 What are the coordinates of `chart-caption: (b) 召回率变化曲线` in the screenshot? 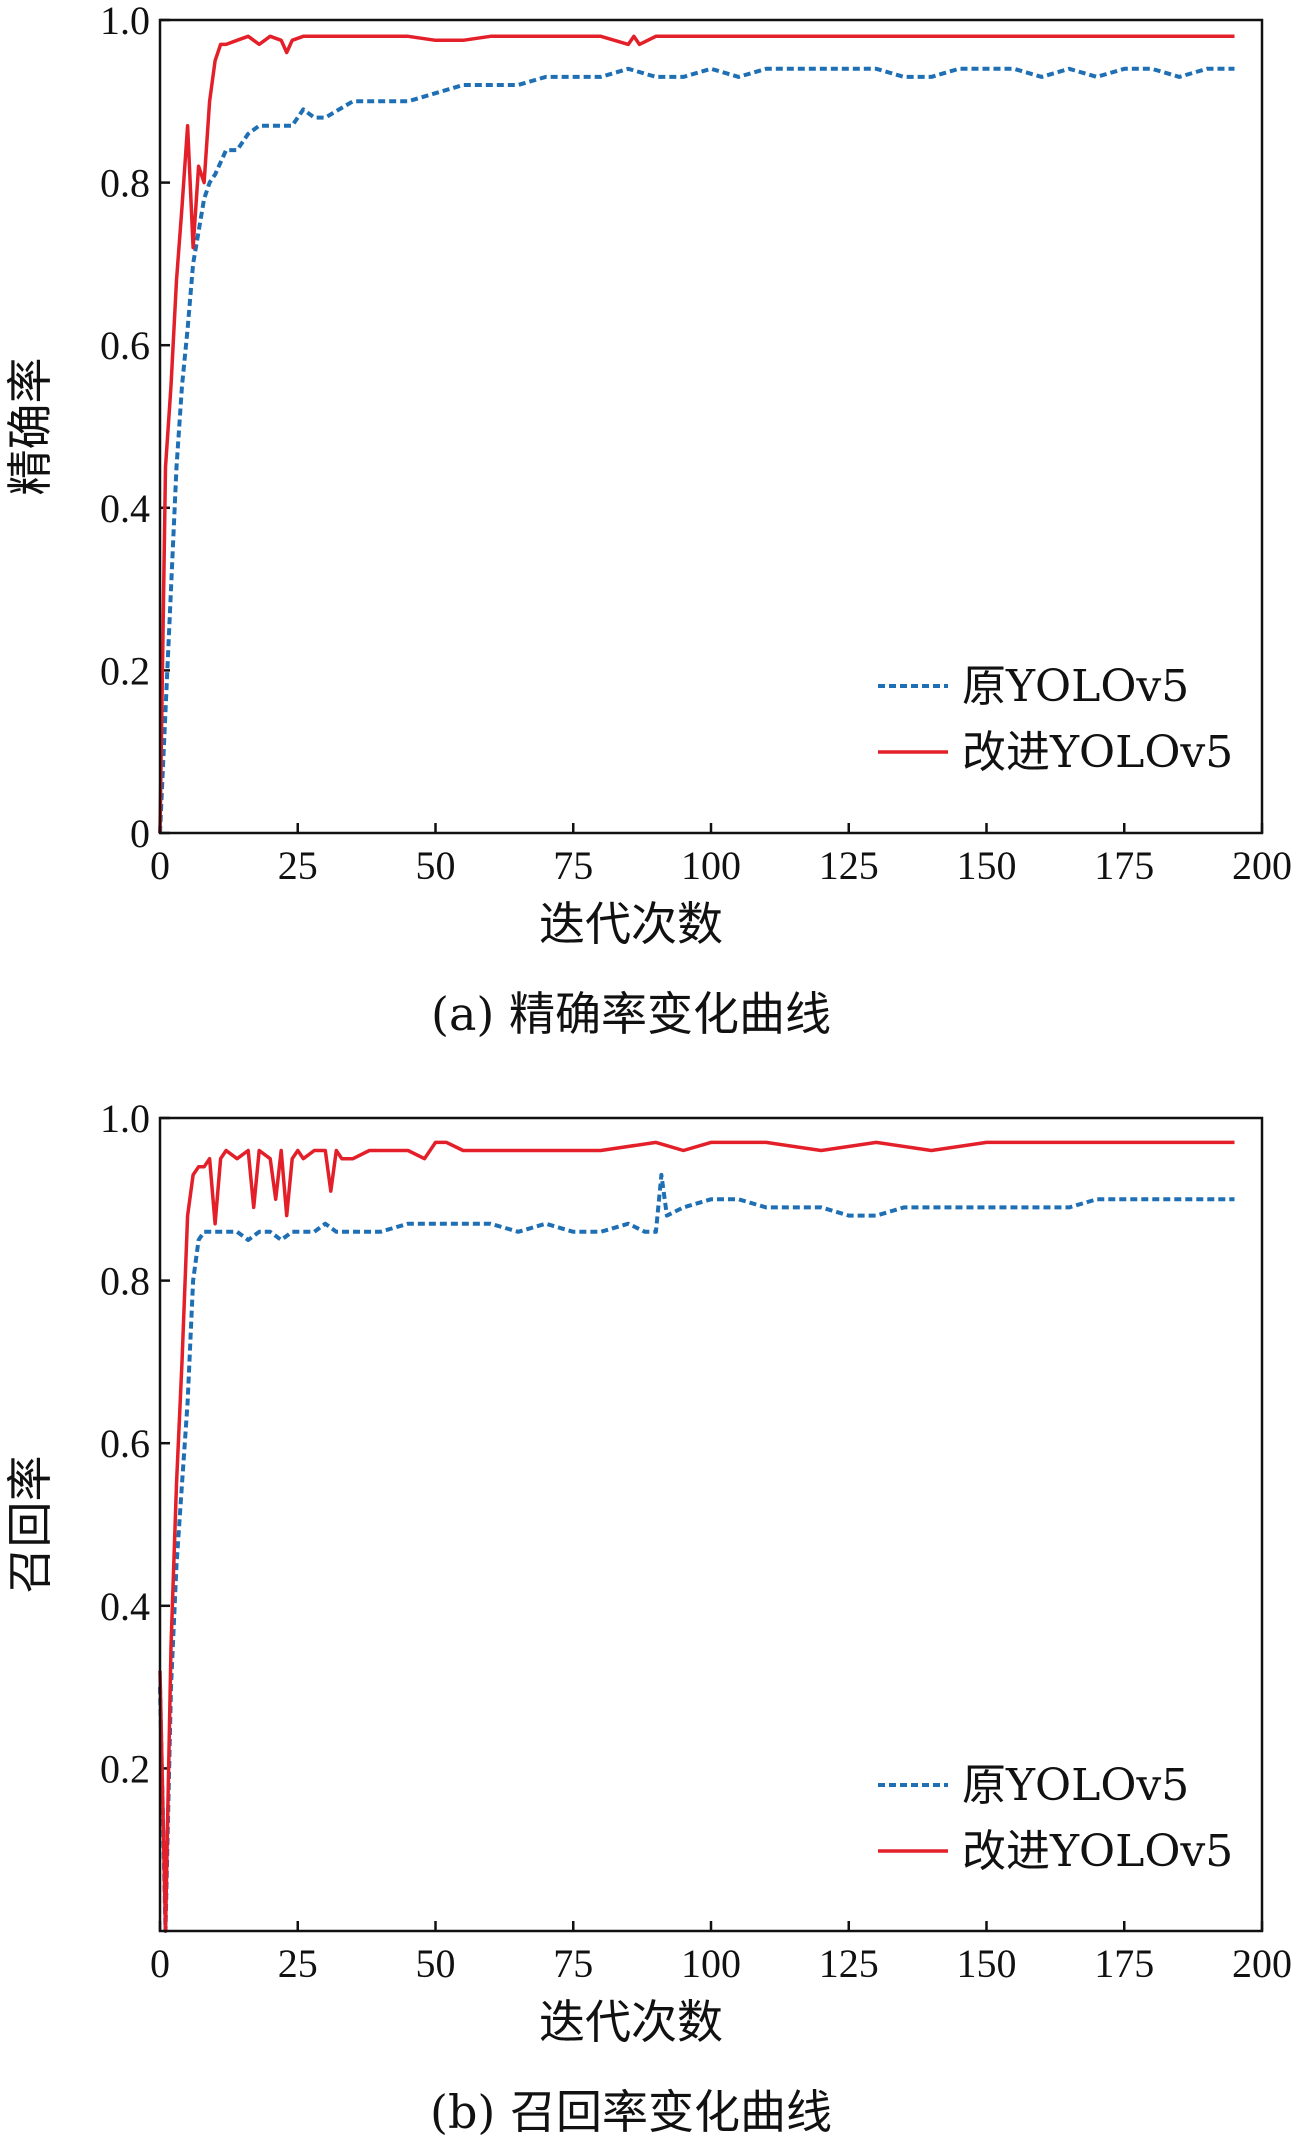 It's located at (631, 2112).